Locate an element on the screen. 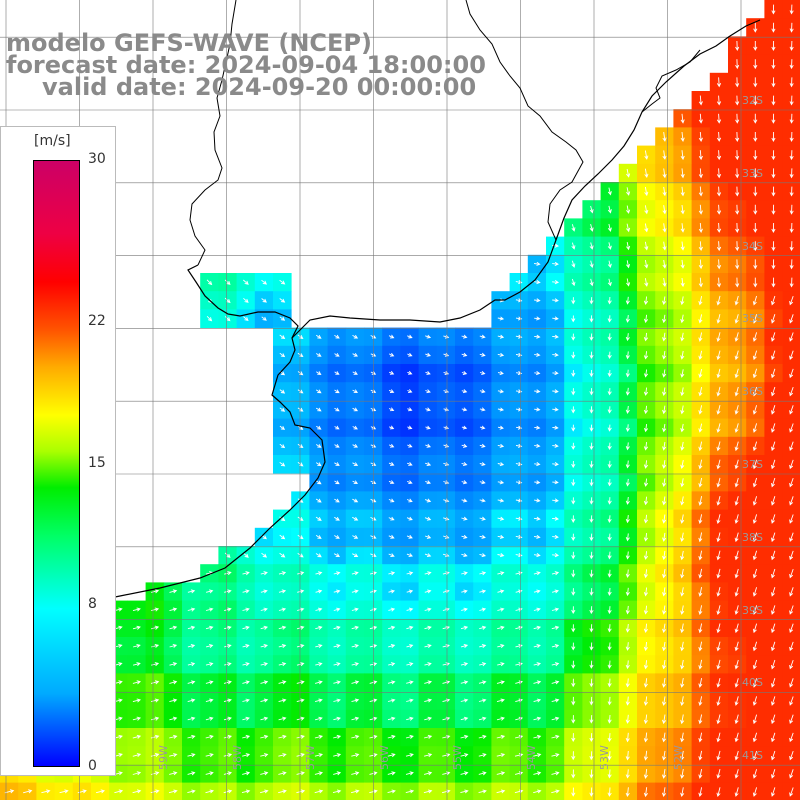 This screenshot has width=800, height=800. title-model: modelo GEFS-WAVE (NCEP) is located at coordinates (189, 43).